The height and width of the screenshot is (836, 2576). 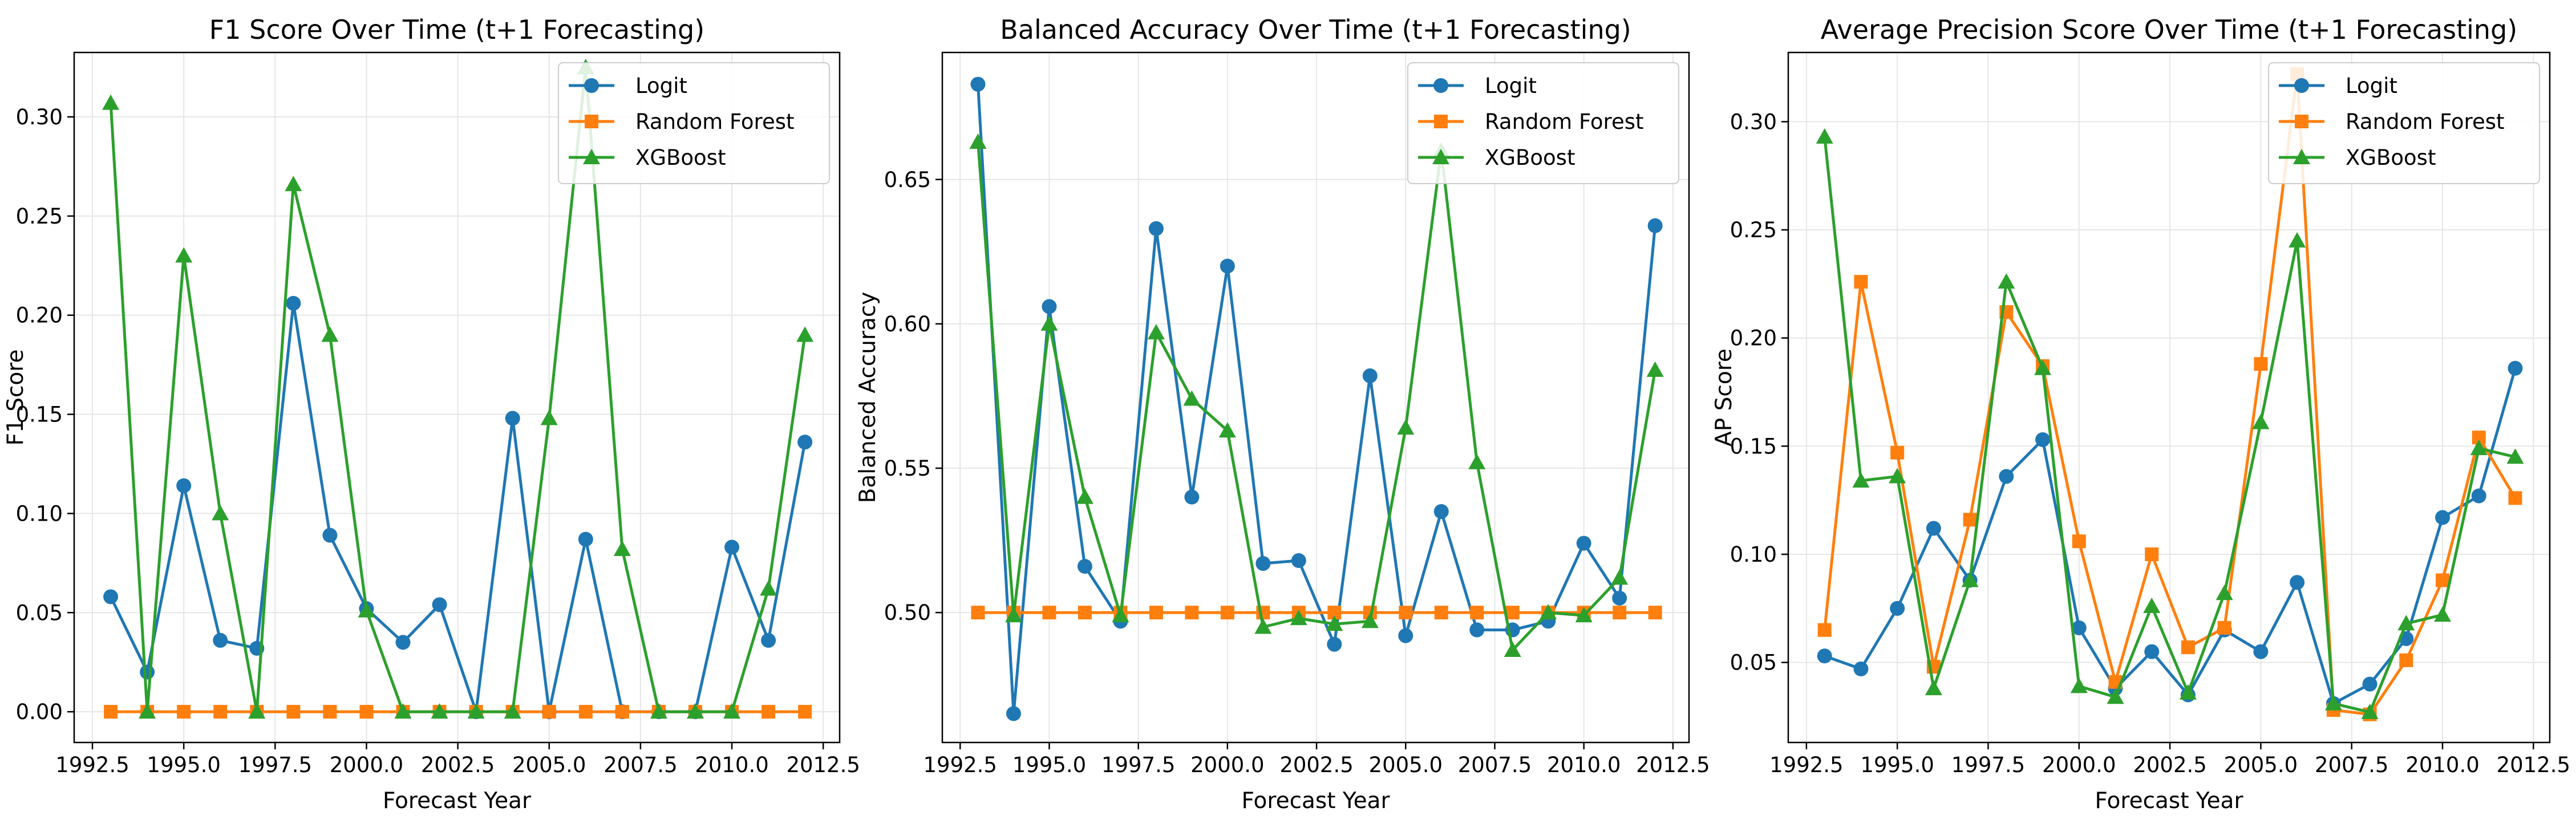 I want to click on legend-box, so click(x=2404, y=123).